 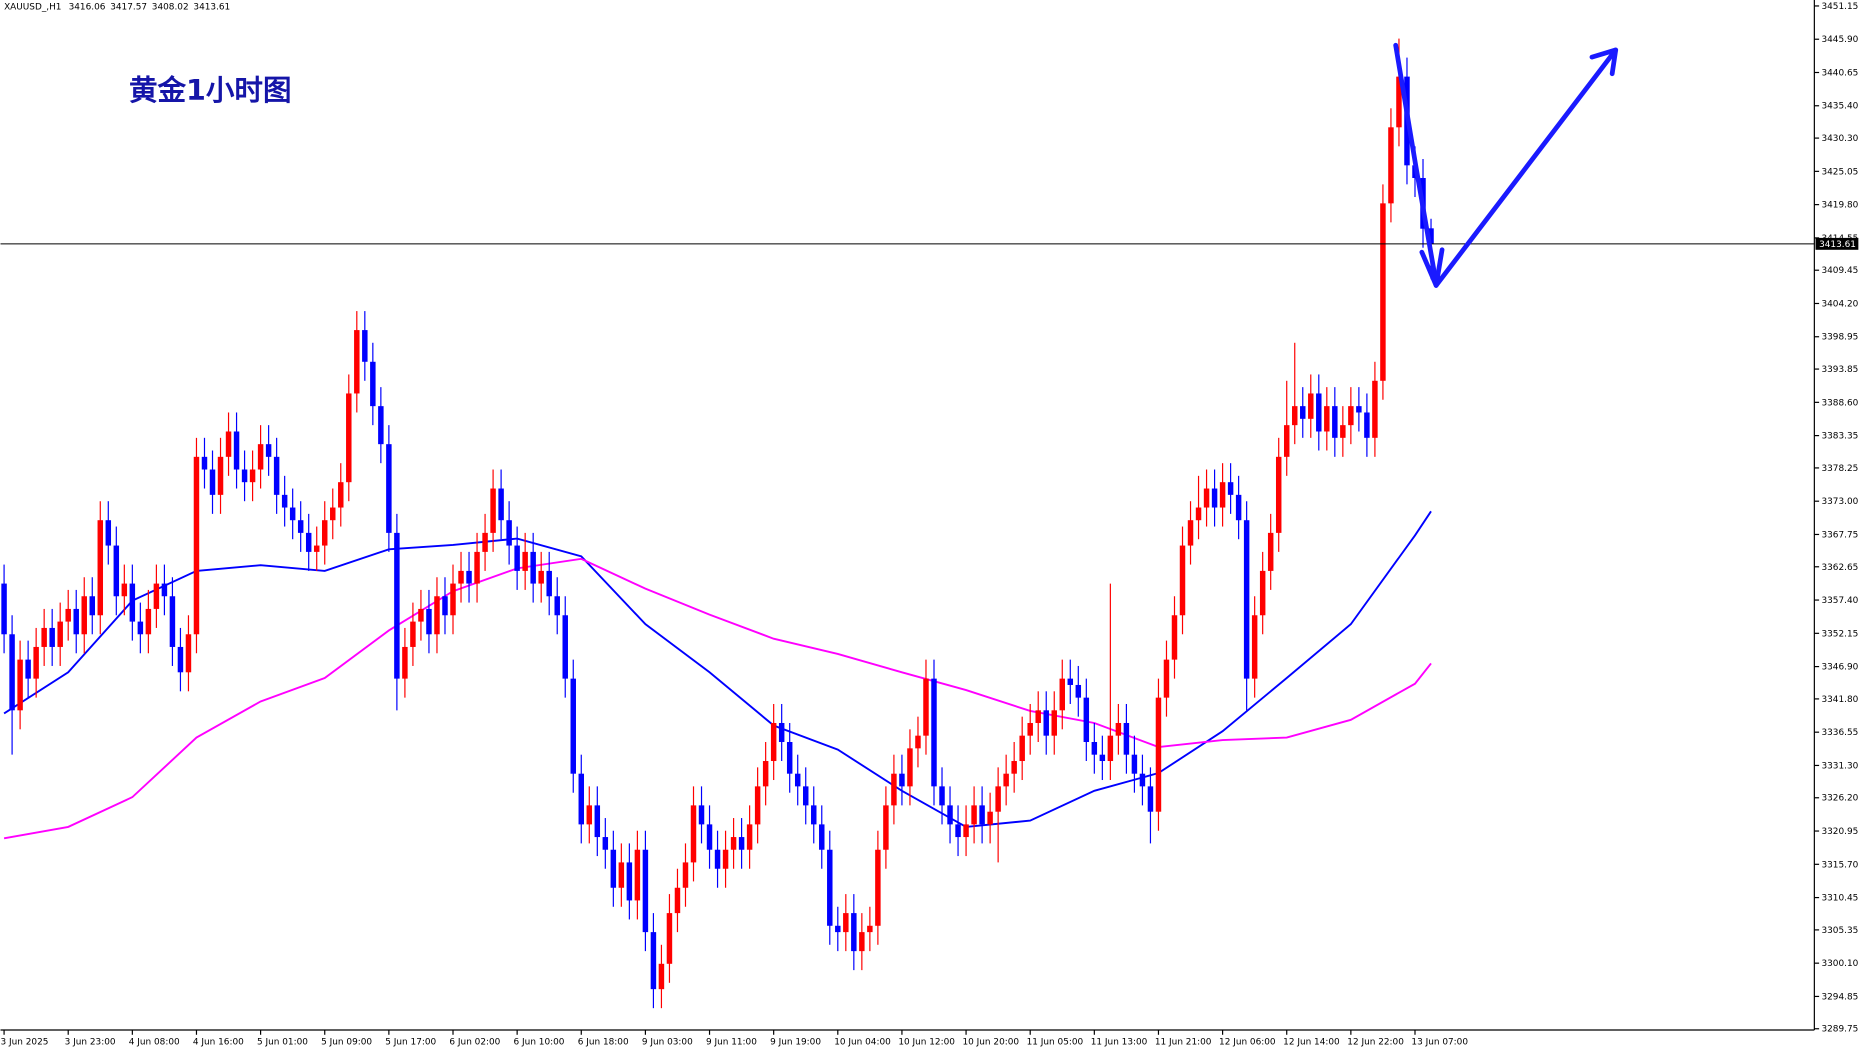 What do you see at coordinates (1839, 139) in the screenshot?
I see `y-tick-label: 3430.30` at bounding box center [1839, 139].